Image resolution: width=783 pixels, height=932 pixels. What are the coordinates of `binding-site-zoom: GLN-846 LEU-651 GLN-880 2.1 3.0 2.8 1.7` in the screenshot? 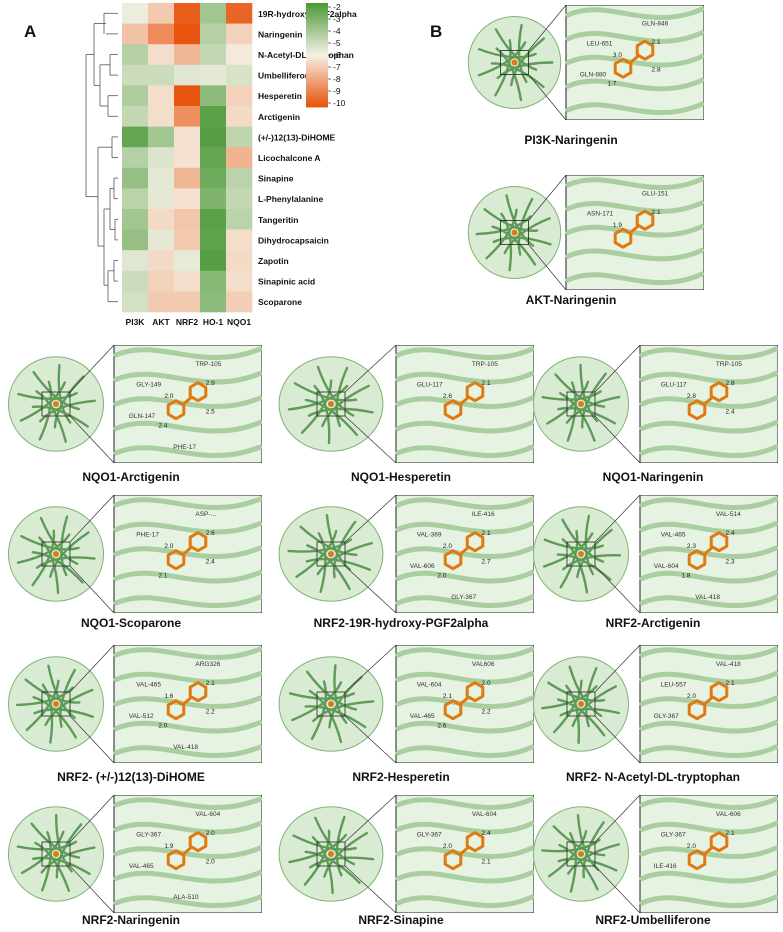 It's located at (634, 62).